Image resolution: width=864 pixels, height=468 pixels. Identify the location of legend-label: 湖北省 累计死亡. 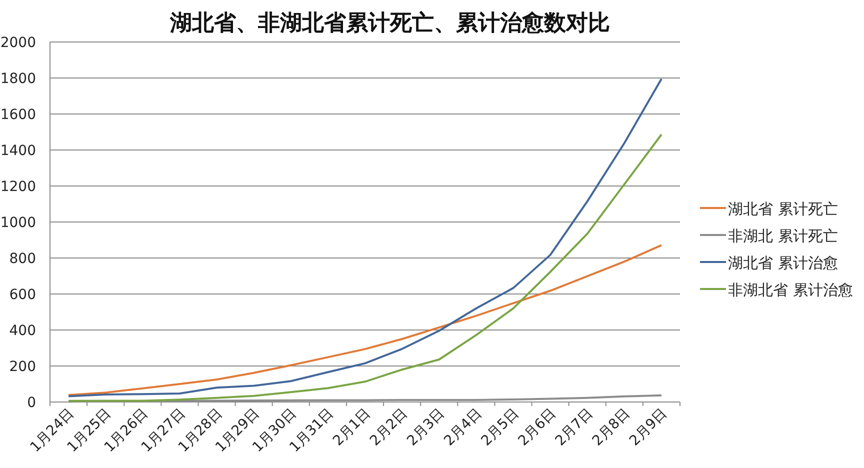
(783, 209).